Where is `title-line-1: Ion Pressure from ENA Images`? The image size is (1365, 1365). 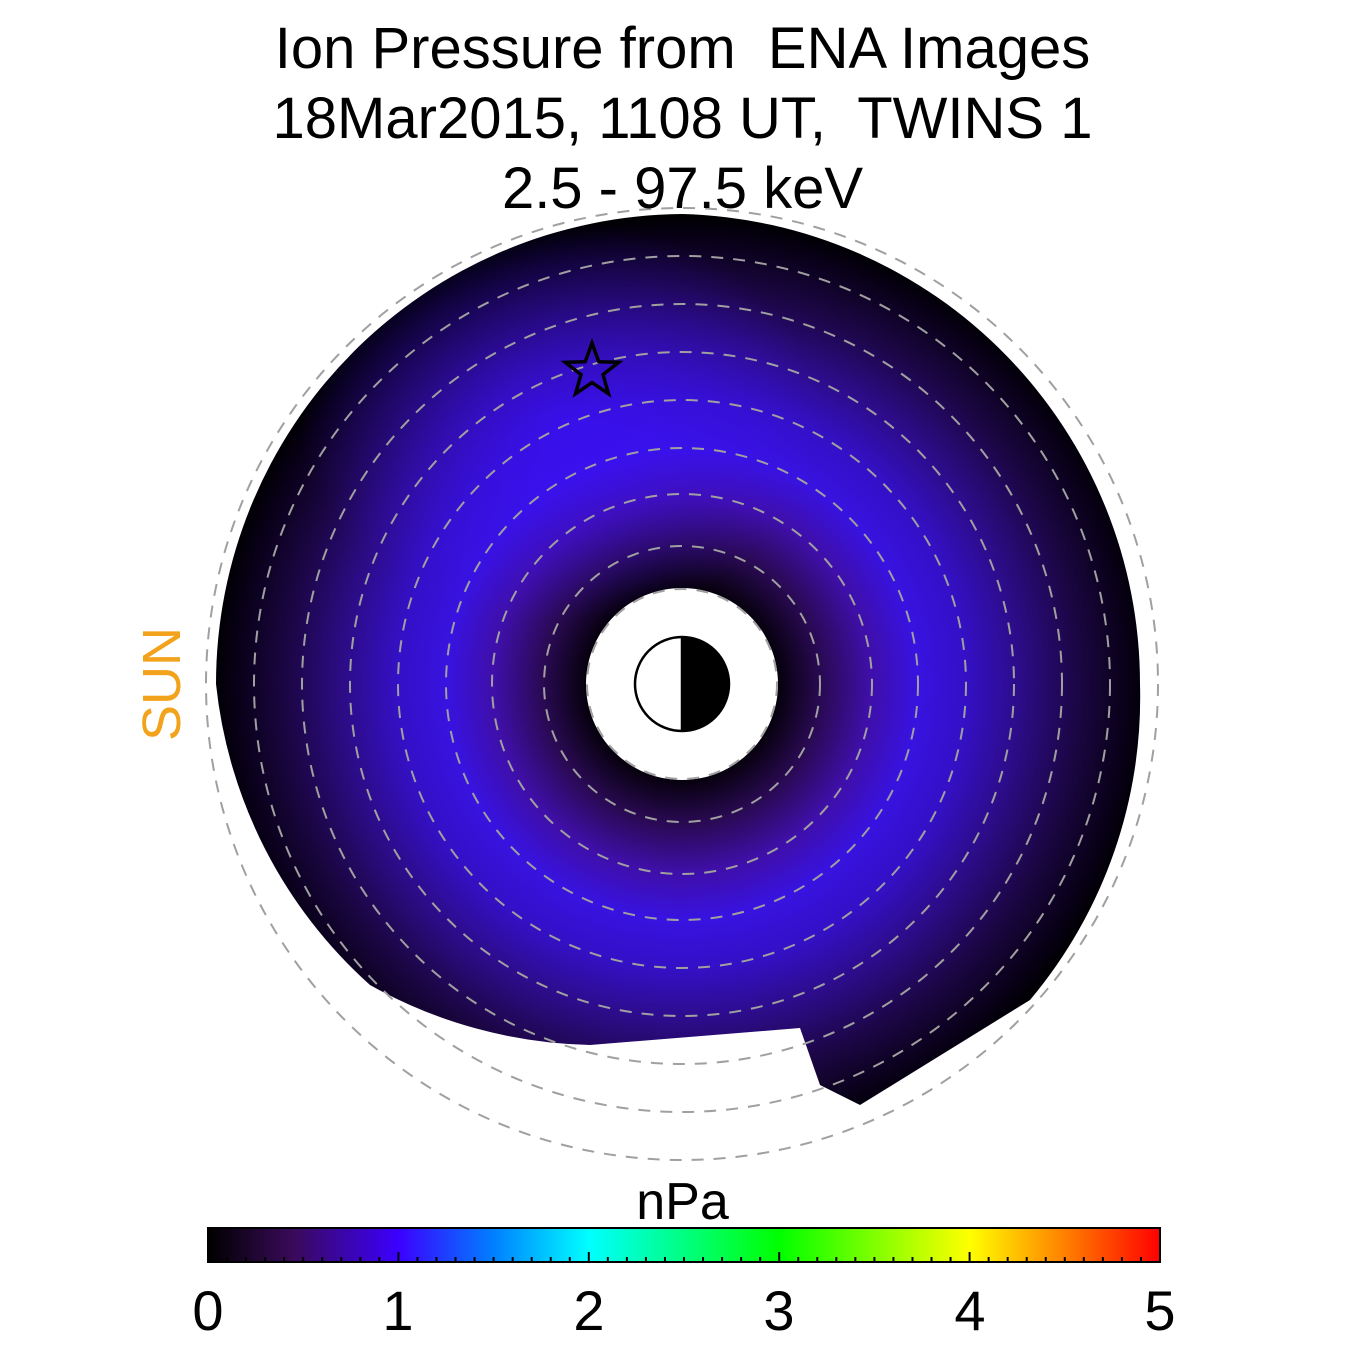
title-line-1: Ion Pressure from ENA Images is located at coordinates (682, 48).